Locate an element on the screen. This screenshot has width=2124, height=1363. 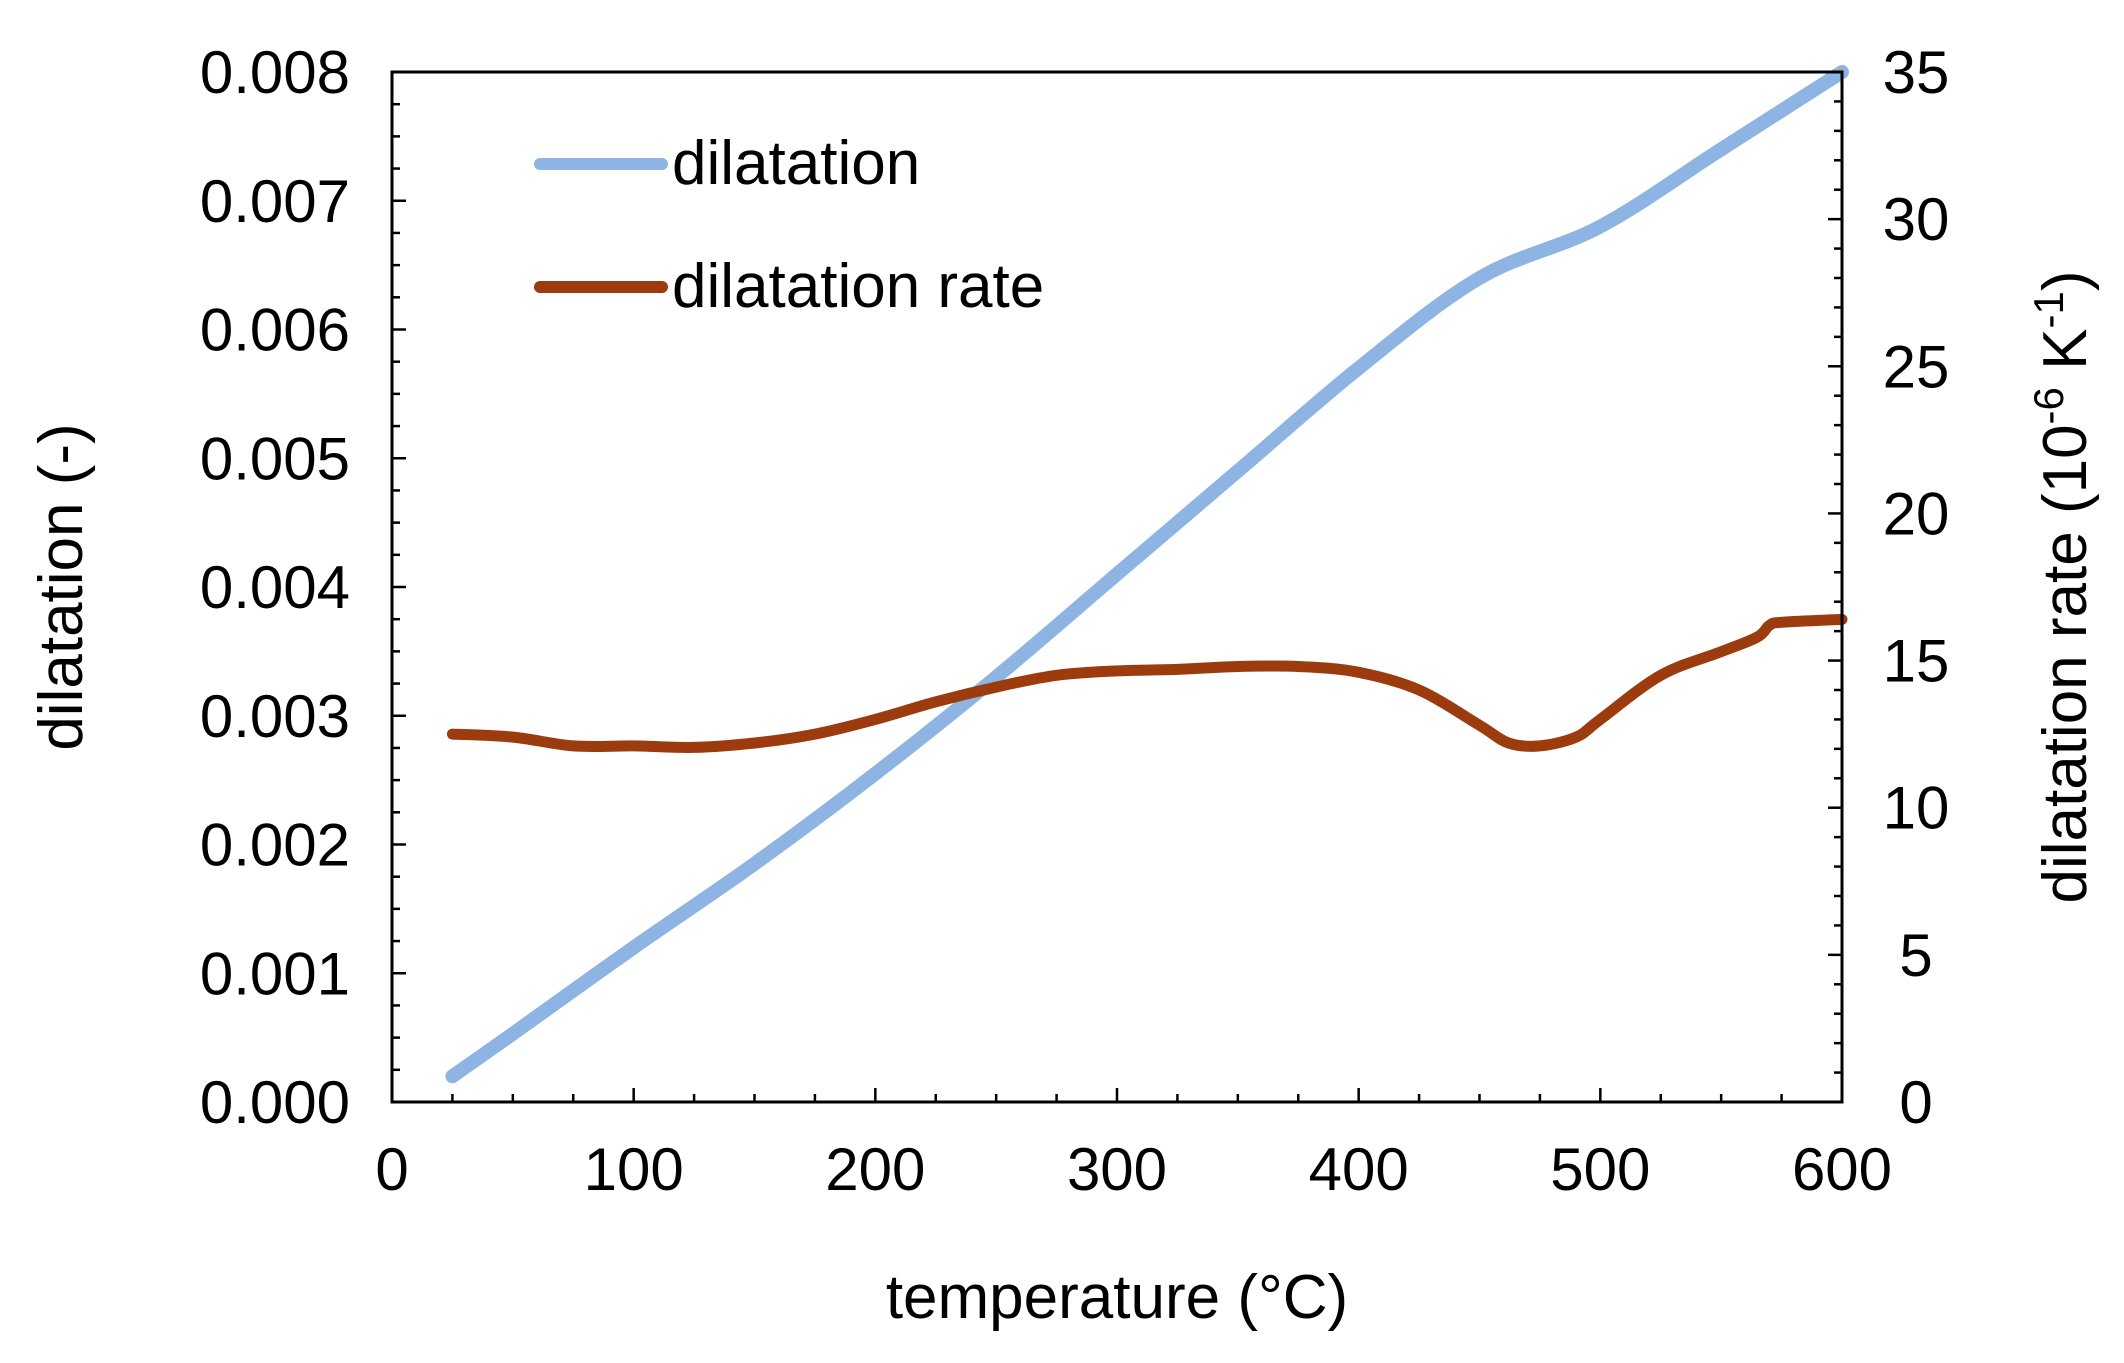
y-tick-label: 0.002 is located at coordinates (275, 845).